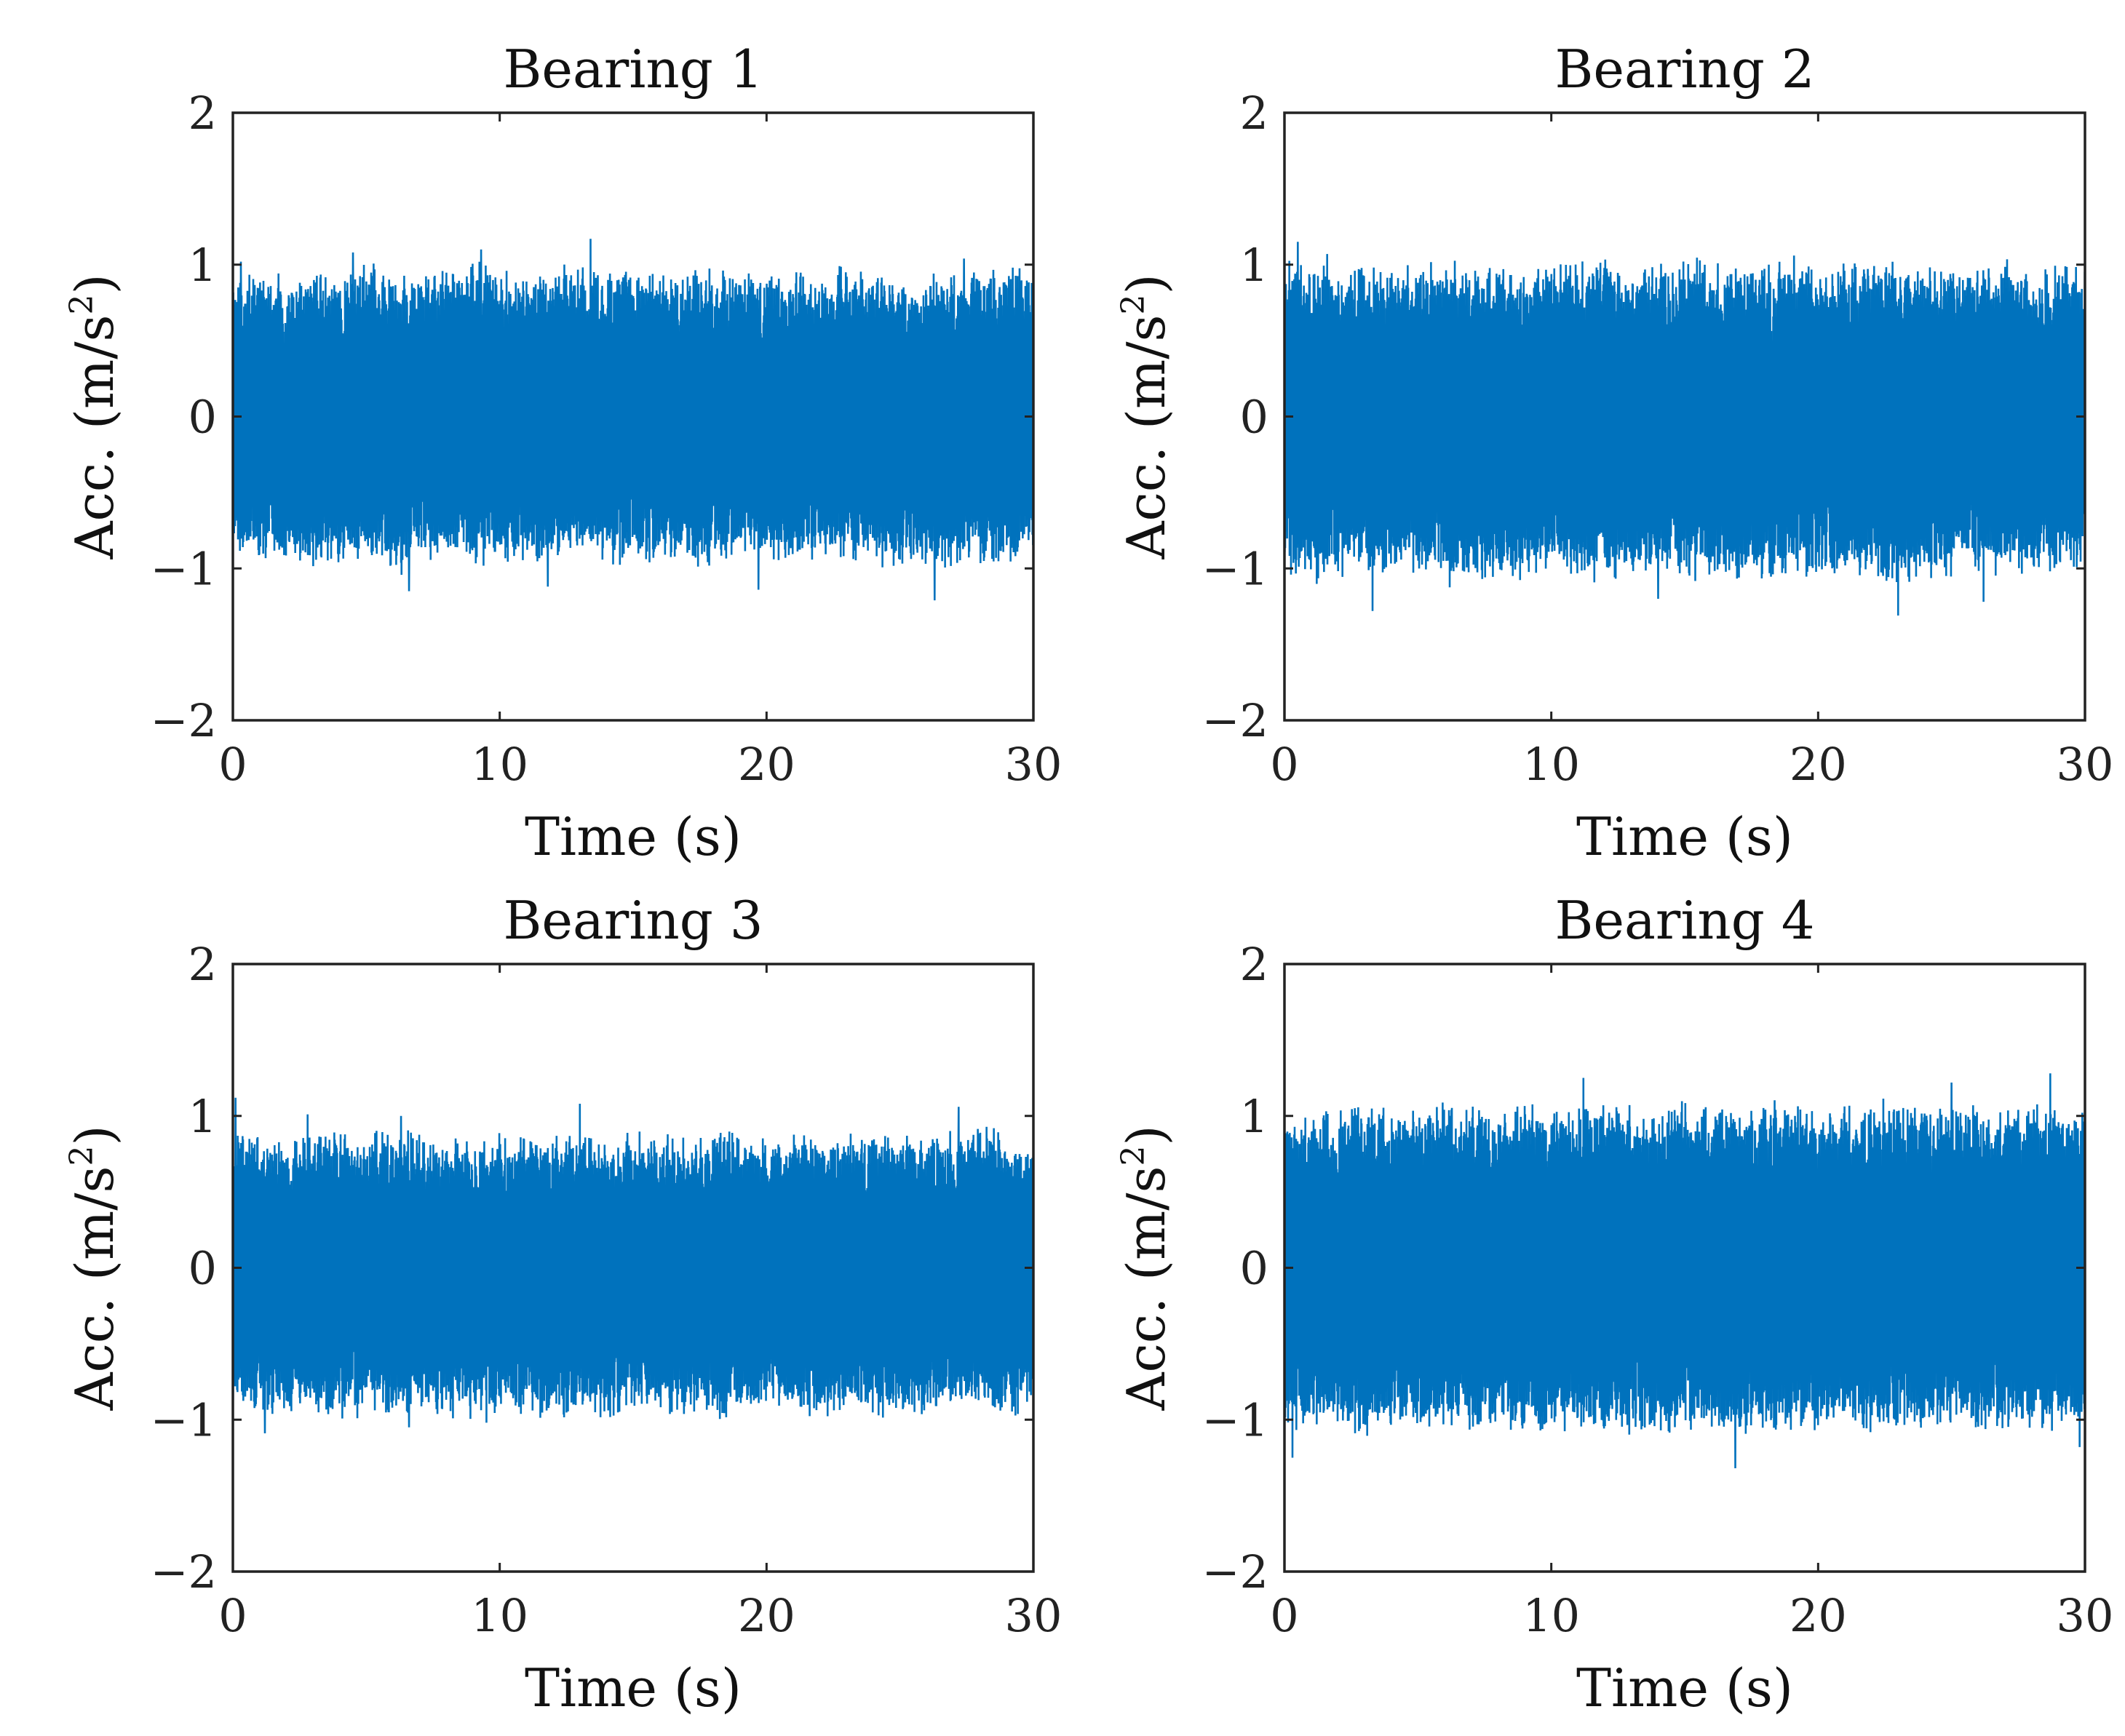  I want to click on chart-title: Bearing 4, so click(1684, 920).